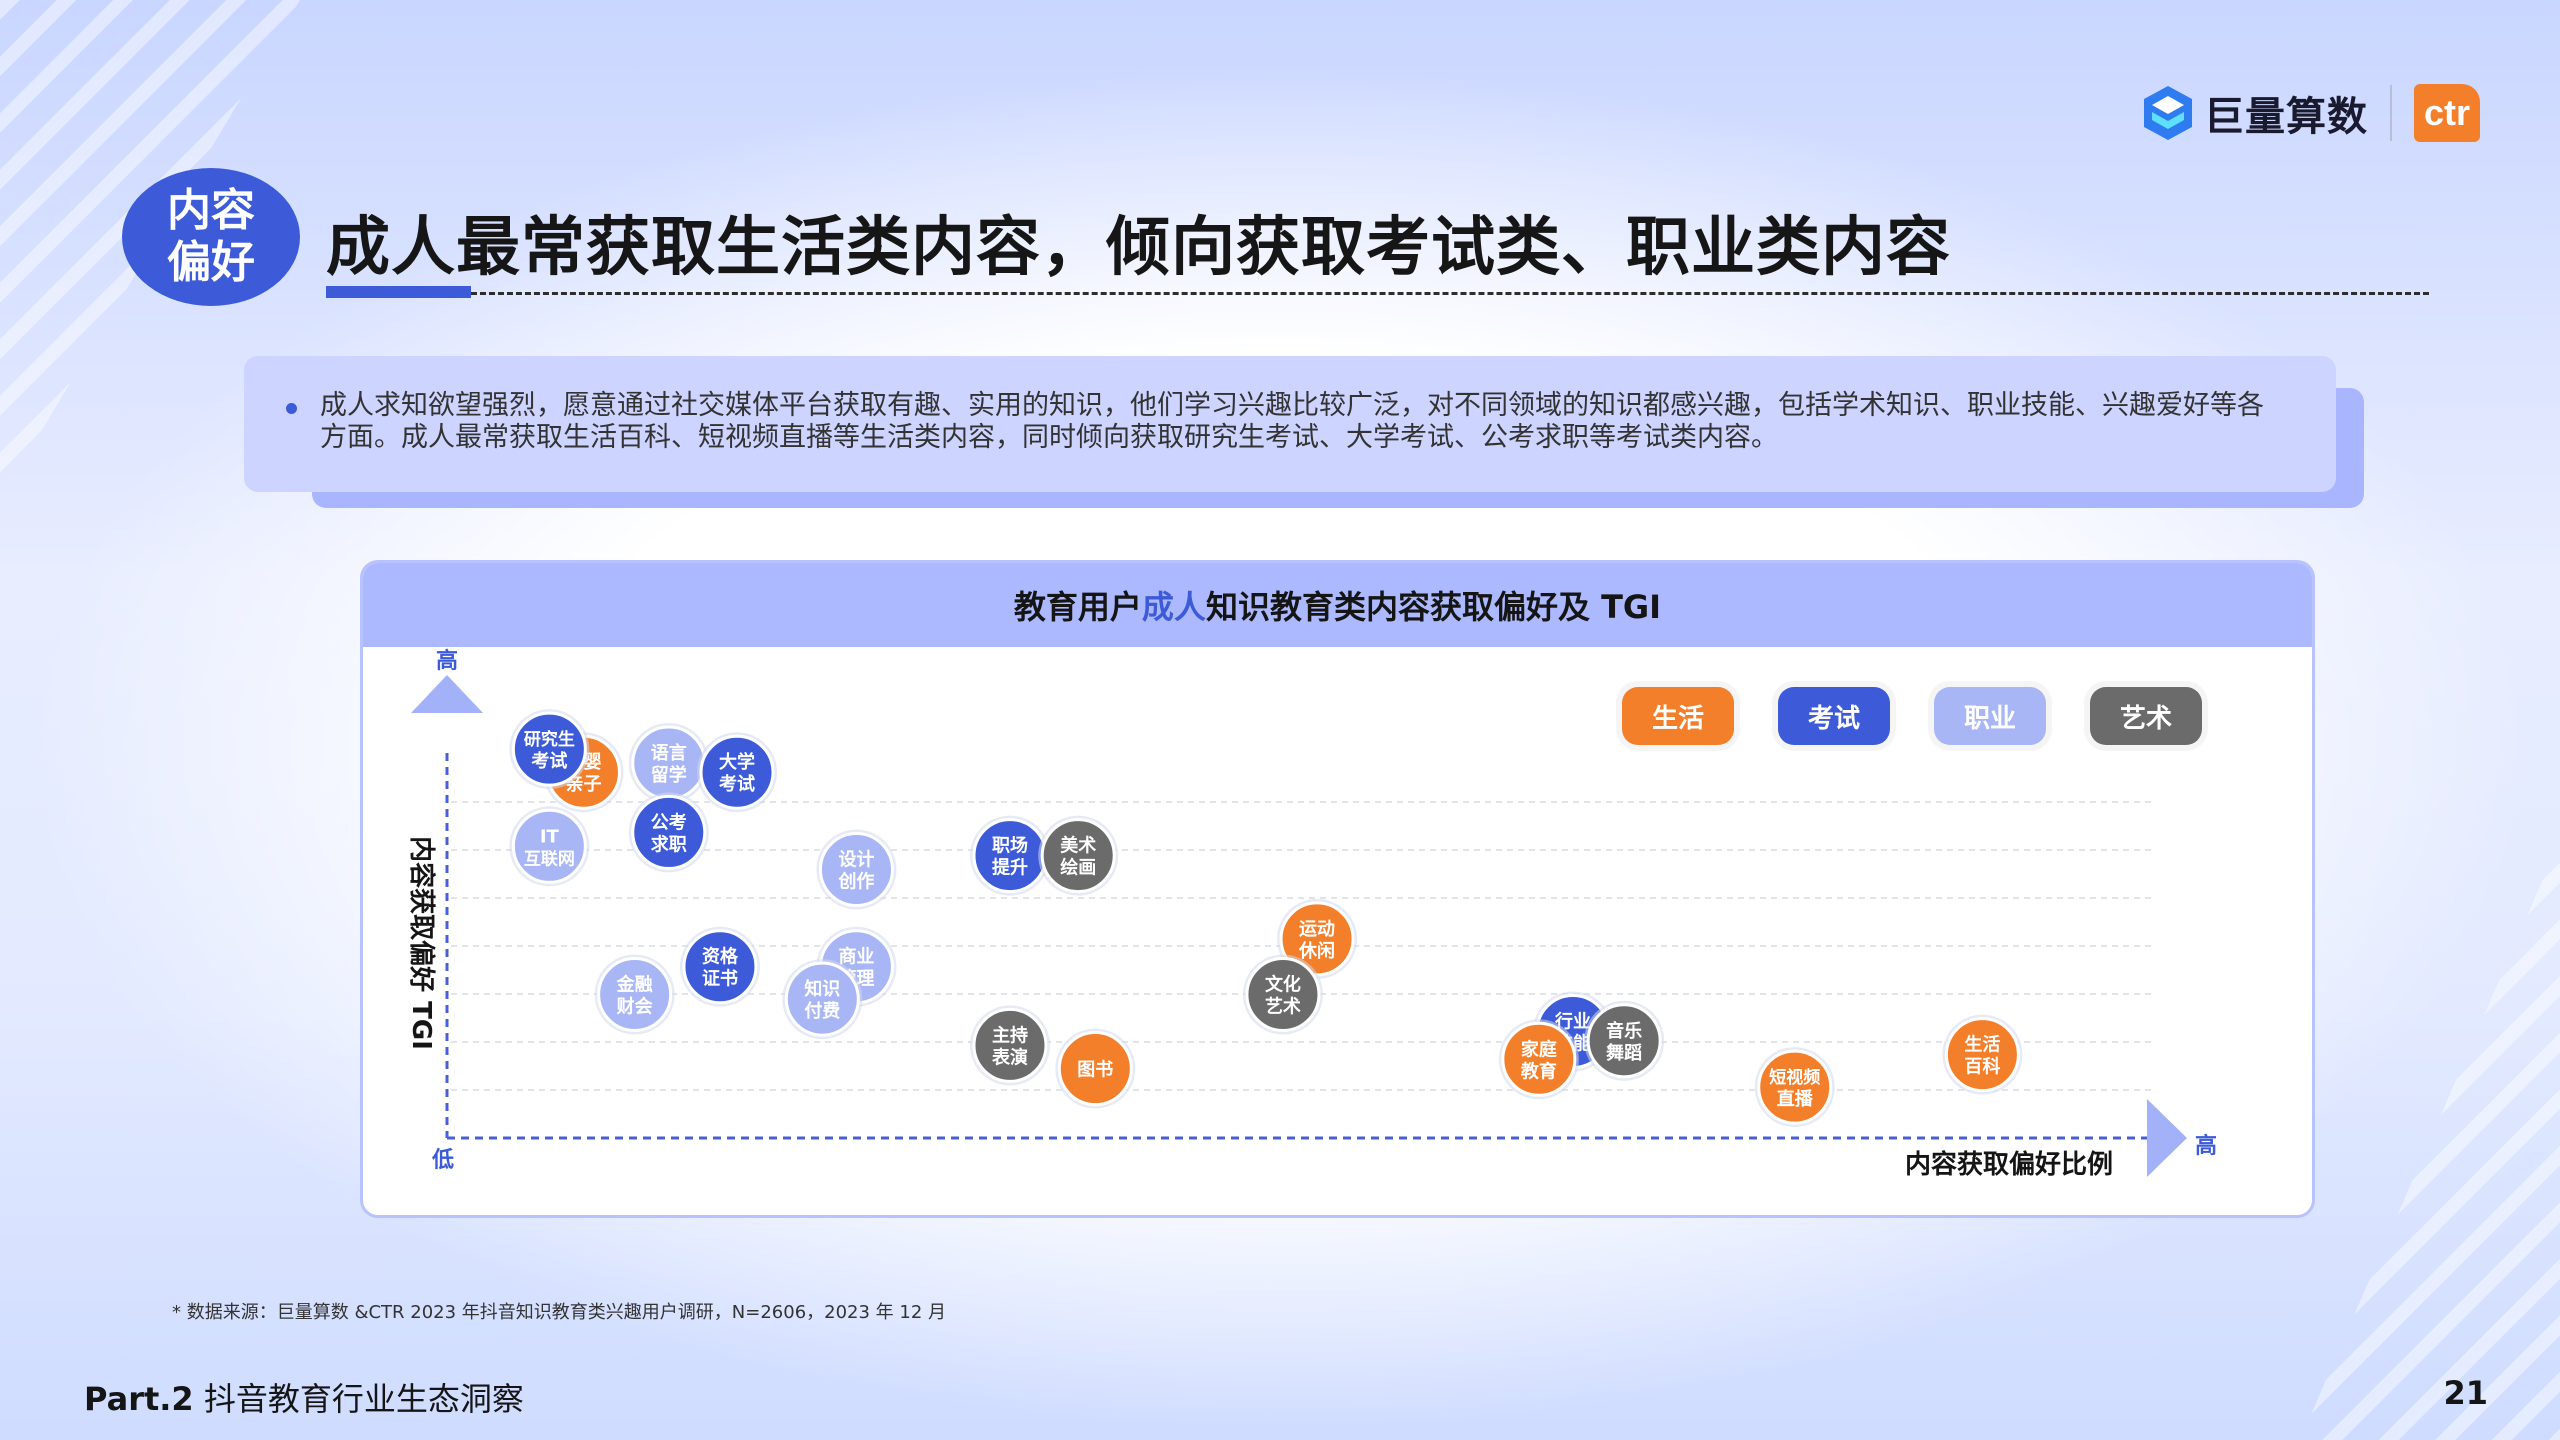 The height and width of the screenshot is (1440, 2560). What do you see at coordinates (398, 292) in the screenshot?
I see `title-accent-bar` at bounding box center [398, 292].